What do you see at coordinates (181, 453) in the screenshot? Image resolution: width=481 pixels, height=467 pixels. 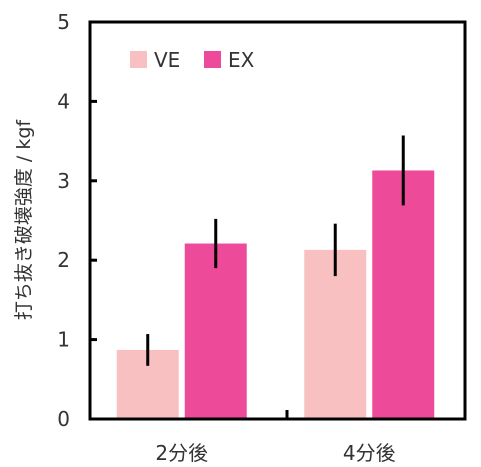 I see `x-category-label: 2分後` at bounding box center [181, 453].